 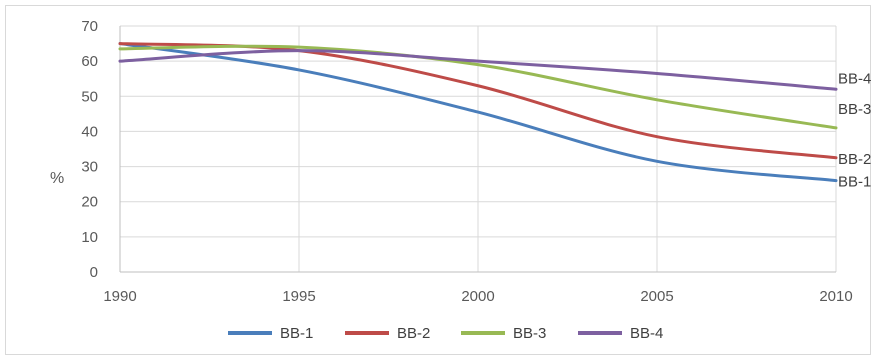 What do you see at coordinates (445, 333) in the screenshot?
I see `legend: BB-1 BB-2 BB-3 BB-4` at bounding box center [445, 333].